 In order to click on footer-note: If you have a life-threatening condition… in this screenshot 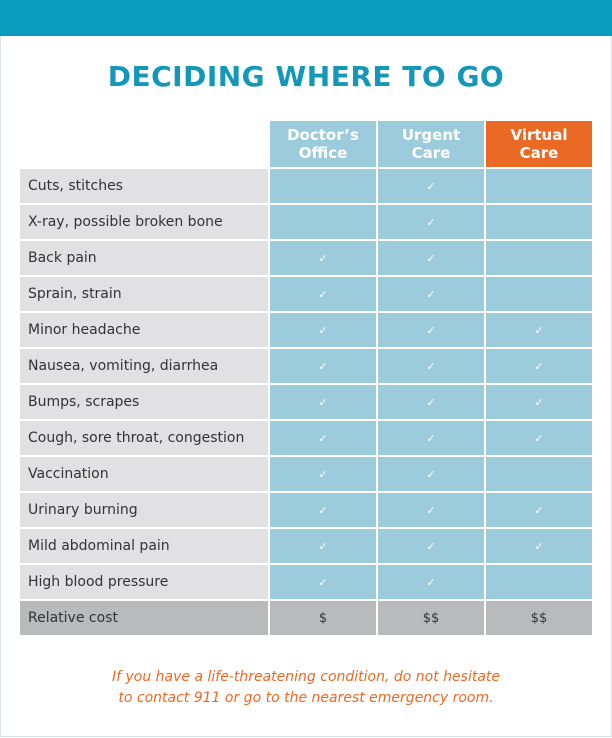, I will do `click(306, 688)`.